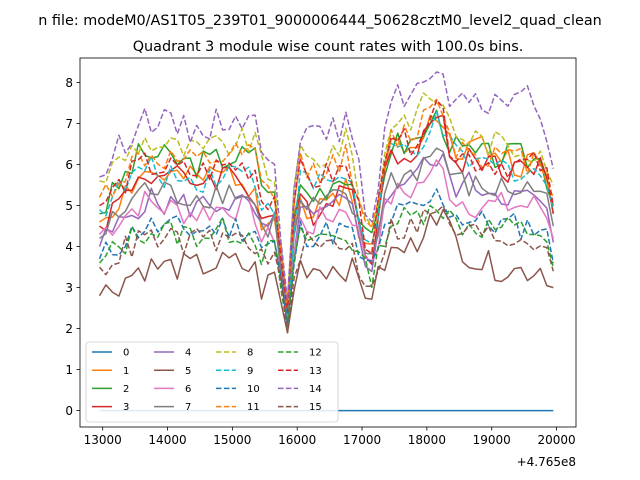 This screenshot has width=640, height=480. Describe the element at coordinates (556, 440) in the screenshot. I see `x-tick-label: 20000` at that location.